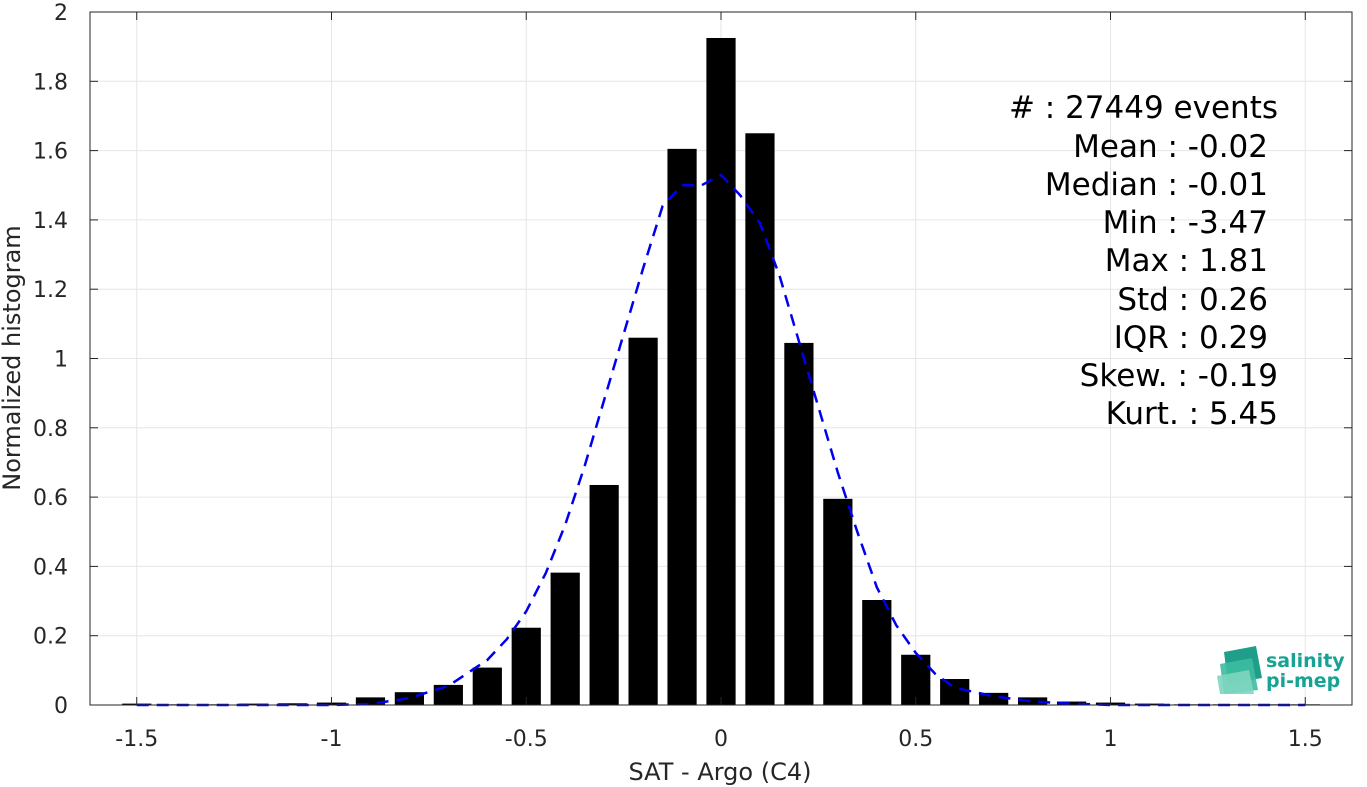  What do you see at coordinates (50, 221) in the screenshot?
I see `y-tick-label: 1.4` at bounding box center [50, 221].